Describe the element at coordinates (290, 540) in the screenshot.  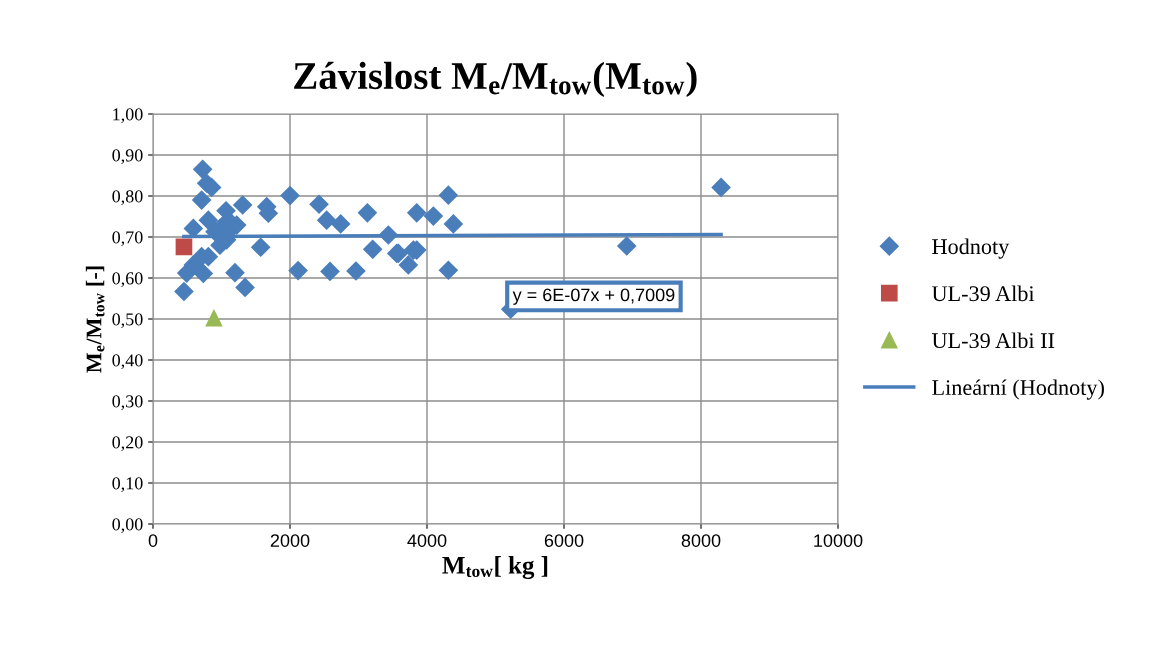
I see `x-tick-label: 2000` at that location.